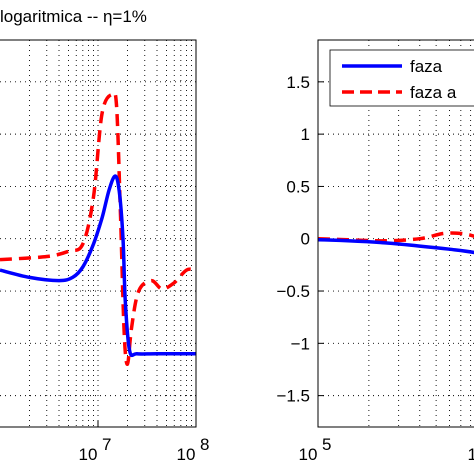  Describe the element at coordinates (106, 444) in the screenshot. I see `left-xtick-exponent: 7` at that location.